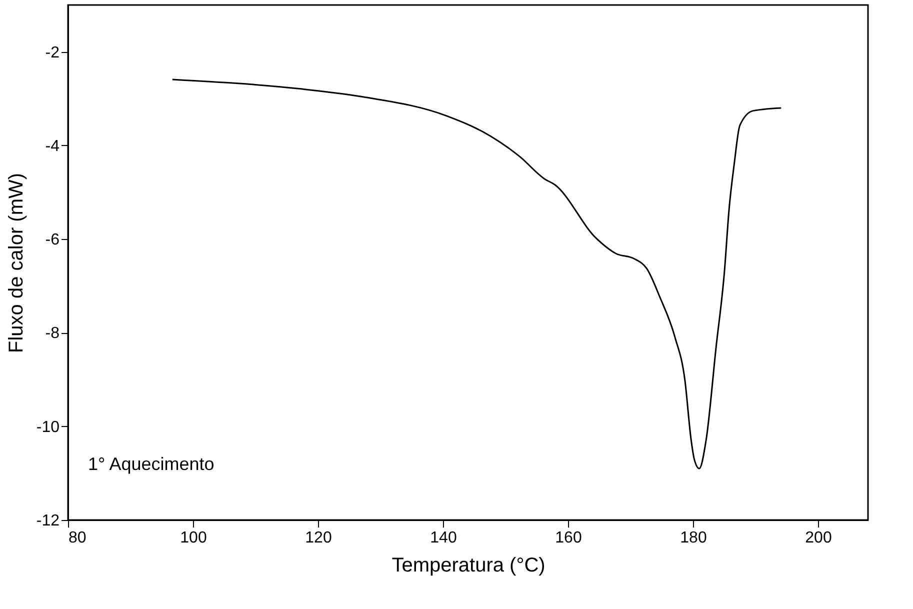 The width and height of the screenshot is (913, 609). What do you see at coordinates (52, 240) in the screenshot?
I see `y-tick-label: -6` at bounding box center [52, 240].